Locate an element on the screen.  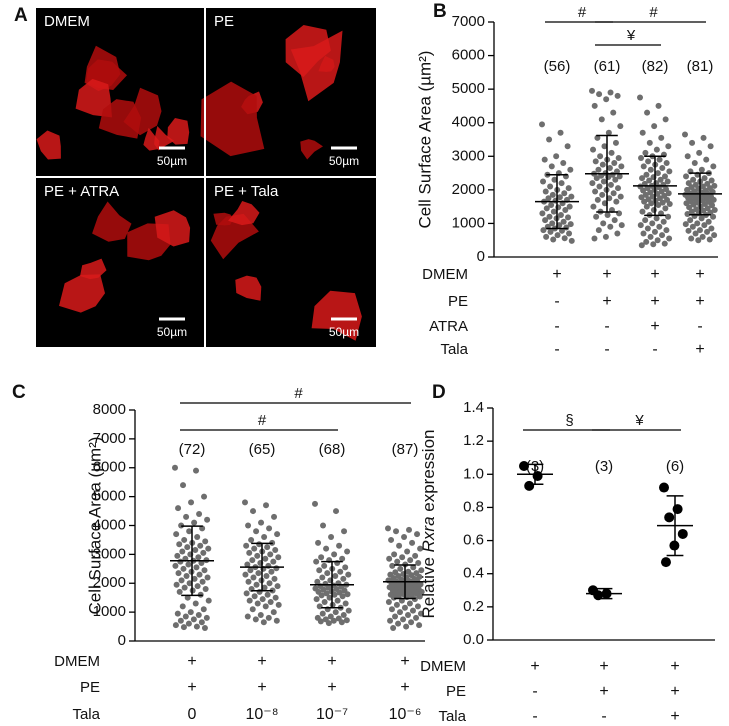
condition-label: DMEM is located at coordinates (445, 274).